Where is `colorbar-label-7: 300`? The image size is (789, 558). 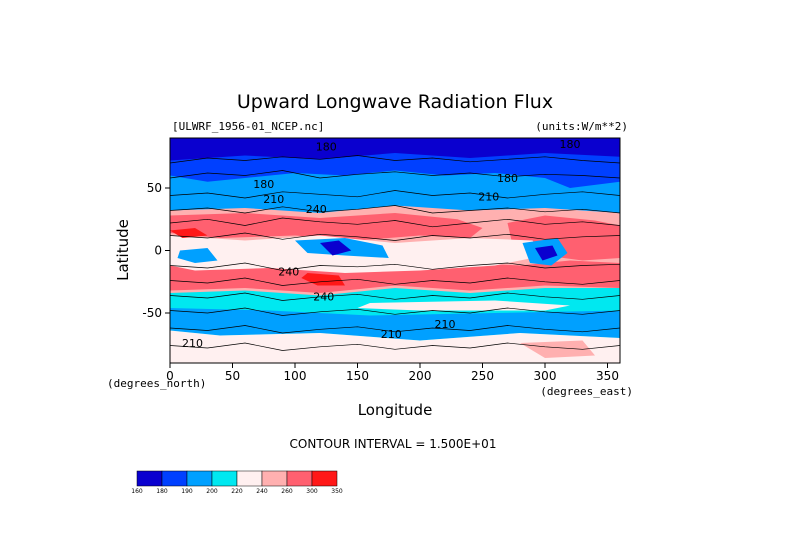
colorbar-label-7: 300 is located at coordinates (312, 491).